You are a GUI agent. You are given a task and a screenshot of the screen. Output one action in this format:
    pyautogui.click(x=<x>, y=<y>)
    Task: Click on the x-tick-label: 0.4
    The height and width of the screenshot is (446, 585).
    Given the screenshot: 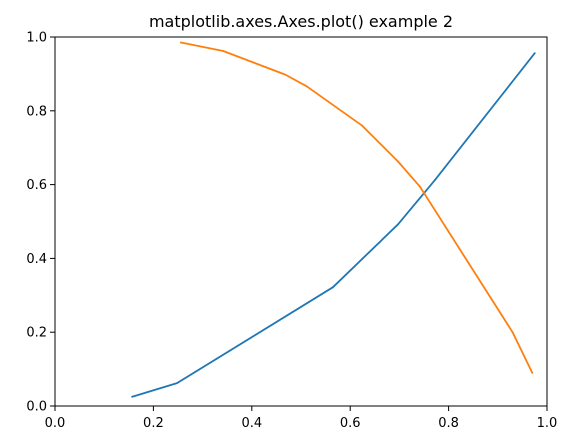 What is the action you would take?
    pyautogui.click(x=251, y=423)
    